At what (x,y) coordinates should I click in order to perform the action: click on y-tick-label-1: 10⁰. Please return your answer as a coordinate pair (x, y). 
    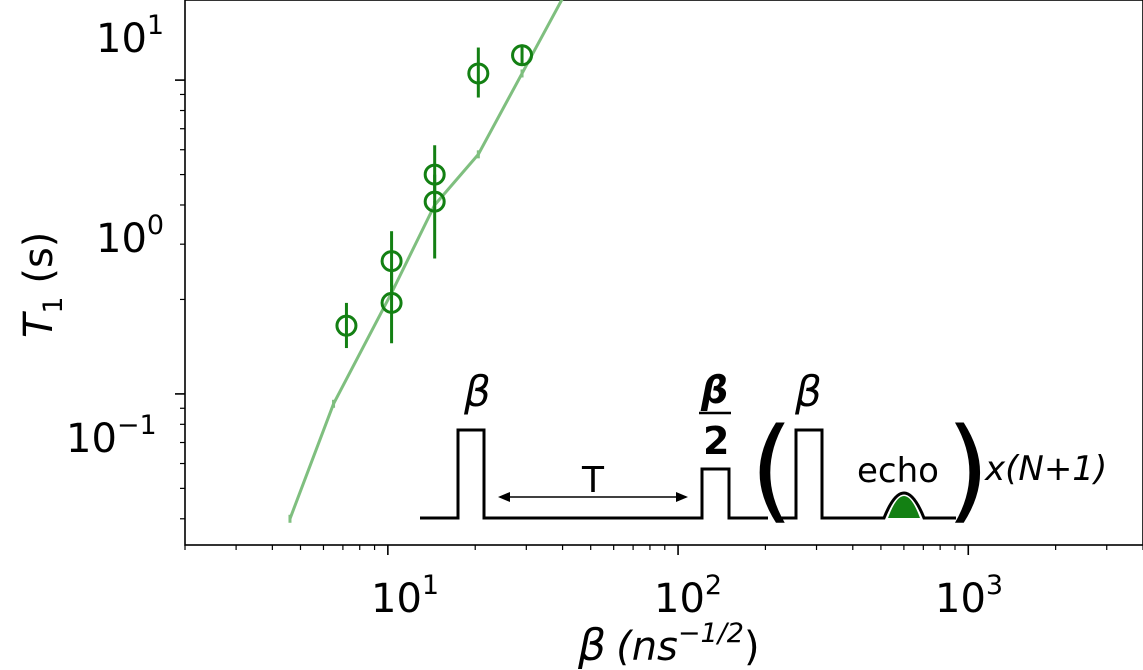
    Looking at the image, I should click on (130, 236).